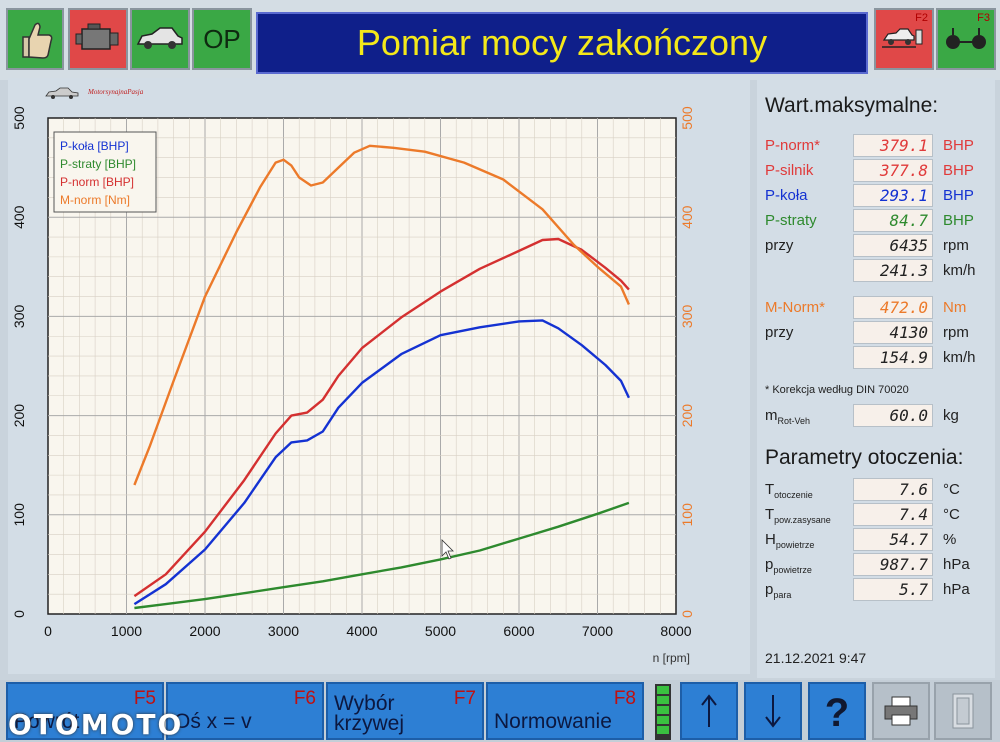 This screenshot has height=742, width=1000. I want to click on vapor-pressure-label-subscript: para, so click(782, 595).